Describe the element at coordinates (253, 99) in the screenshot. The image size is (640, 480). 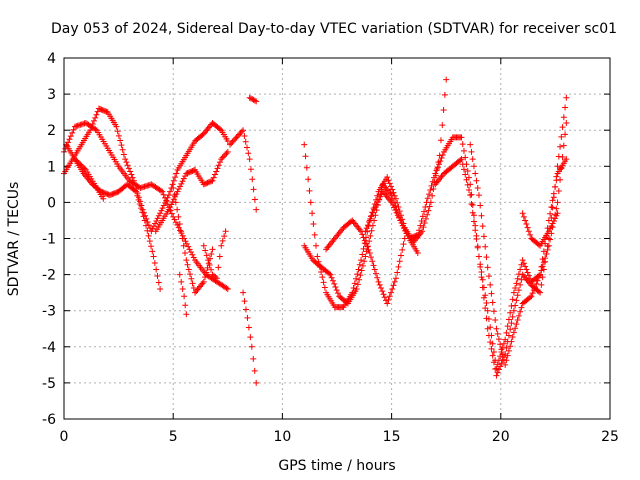
I see `series-track-j` at that location.